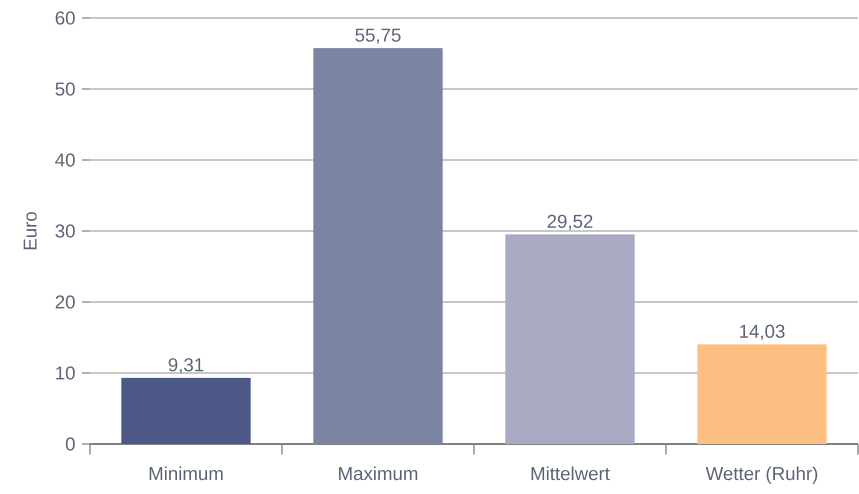 The image size is (859, 494). I want to click on x-tick-label: Mittelwert, so click(571, 473).